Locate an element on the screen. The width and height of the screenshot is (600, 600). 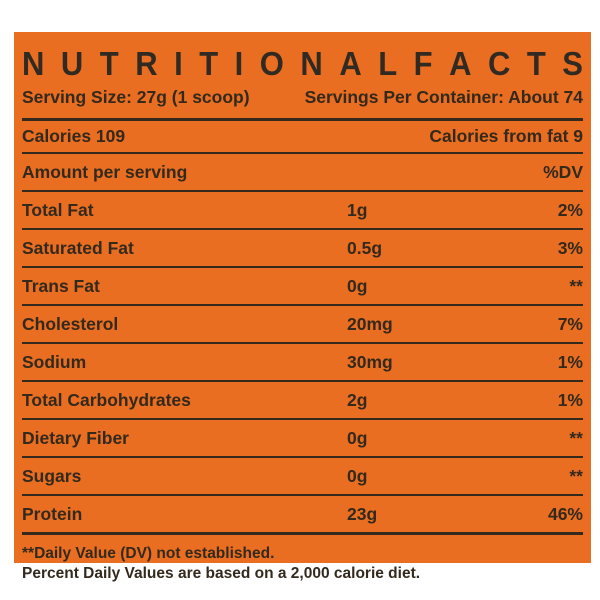
calories-row: Calories 109 Calories from fat 9 is located at coordinates (302, 136).